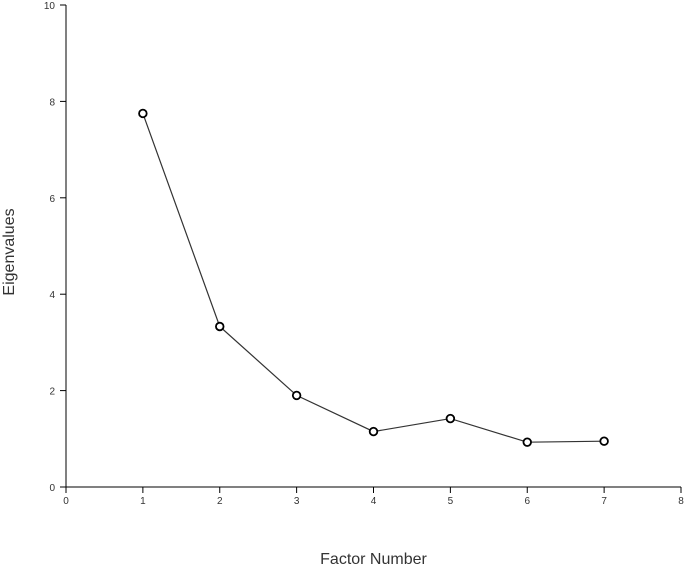 The image size is (685, 565). I want to click on x-ticks: 0 1 2 3 4 5 6 7 8, so click(373, 497).